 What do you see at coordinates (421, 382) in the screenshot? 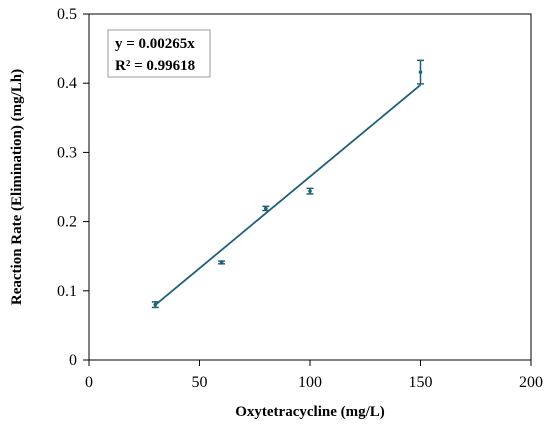
I see `x-tick-label: 150` at bounding box center [421, 382].